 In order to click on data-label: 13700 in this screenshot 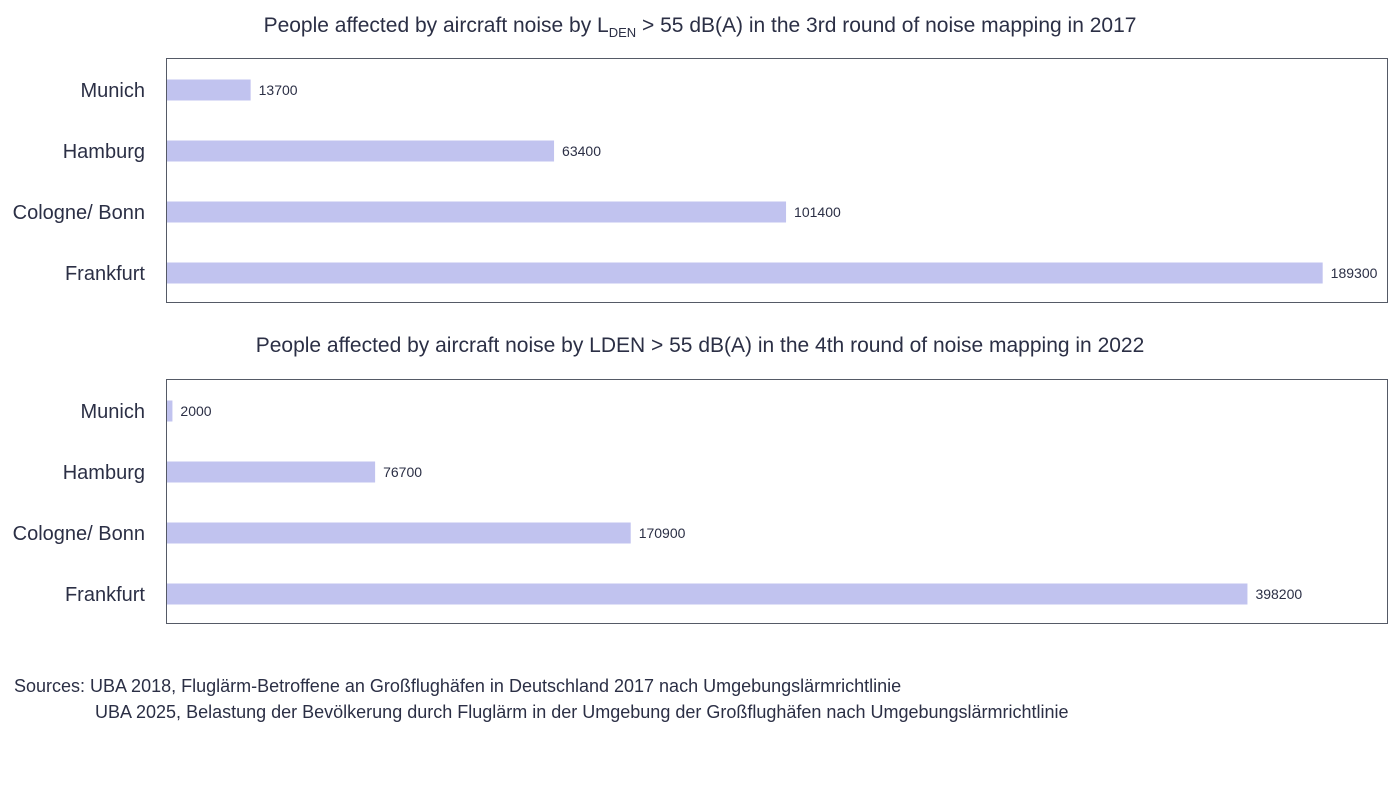, I will do `click(278, 90)`.